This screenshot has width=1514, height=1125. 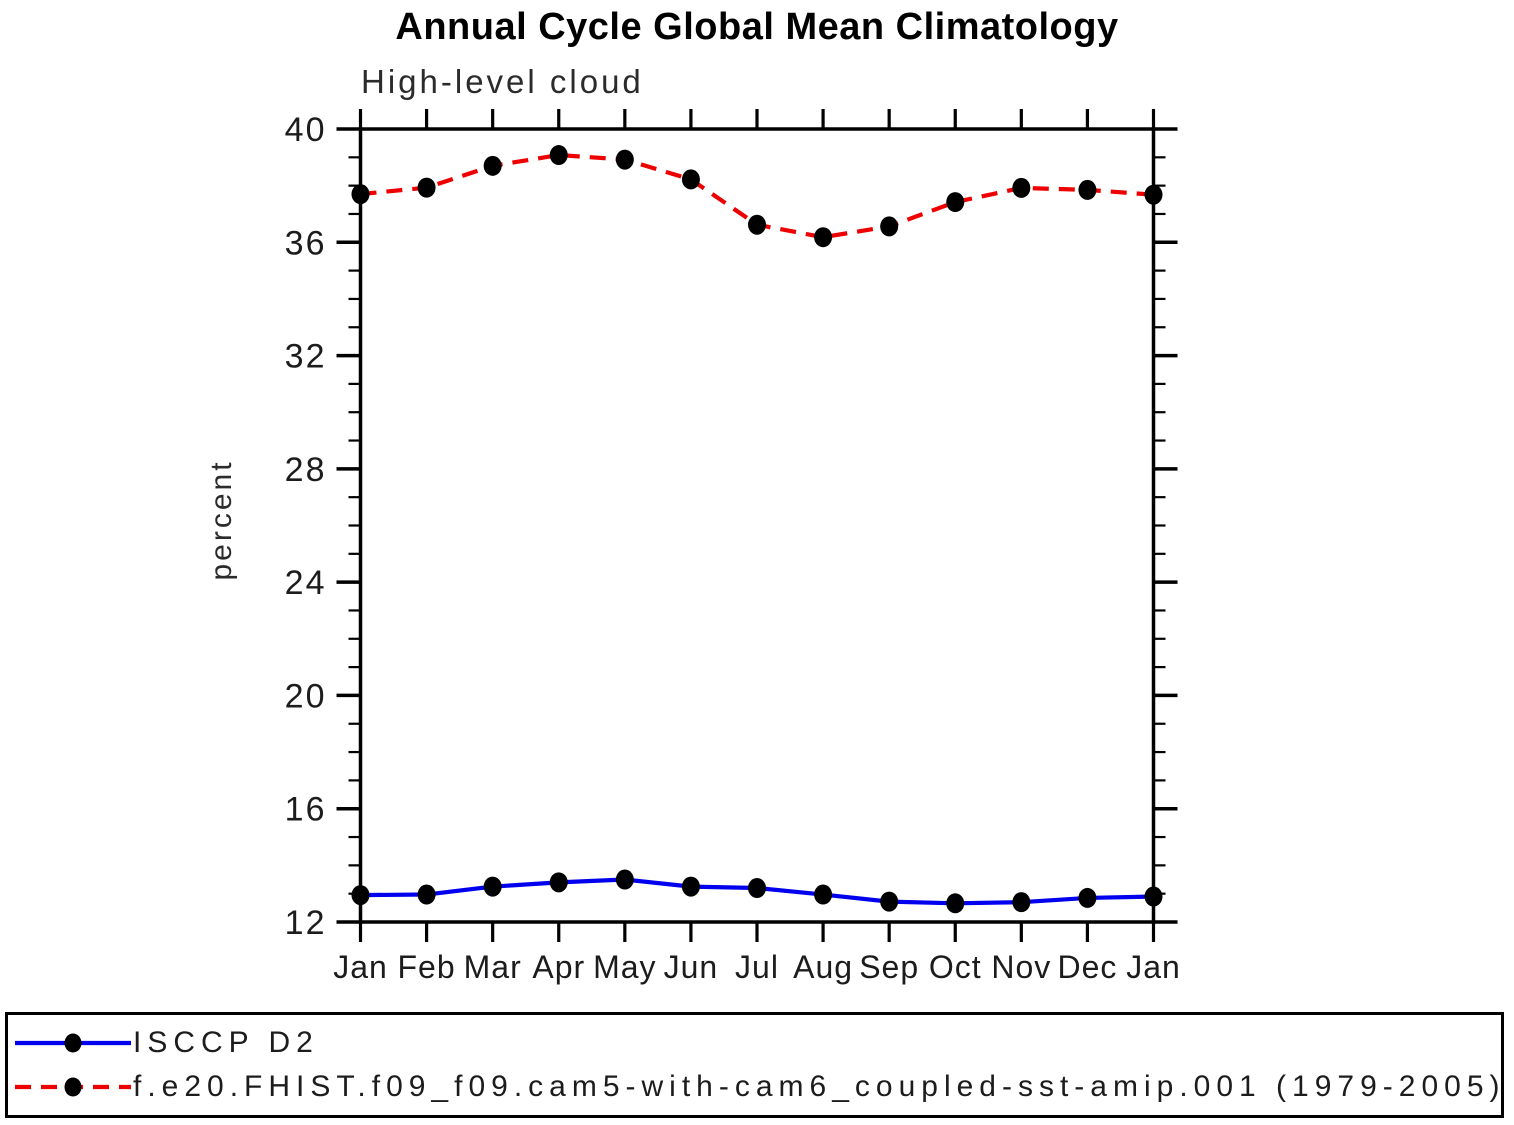 I want to click on y-tick-label: 36, so click(x=306, y=243).